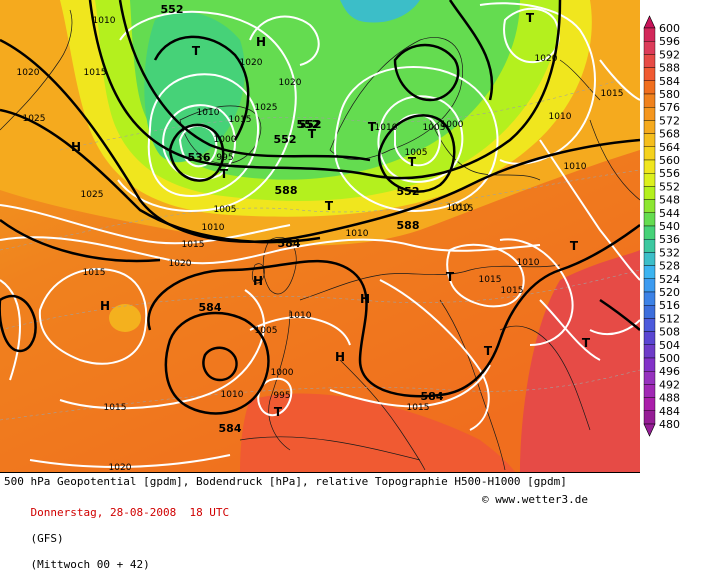 The height and width of the screenshot is (584, 704). I want to click on legend-value: 600, so click(669, 28).